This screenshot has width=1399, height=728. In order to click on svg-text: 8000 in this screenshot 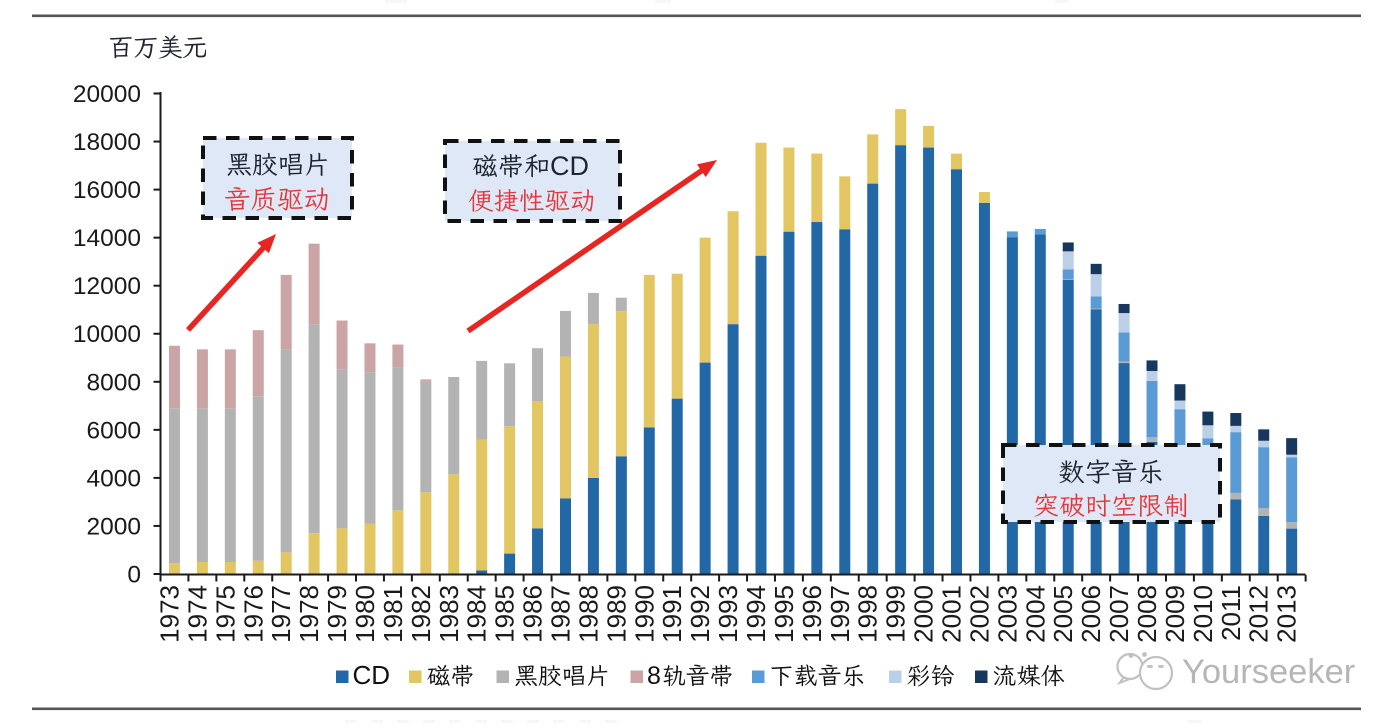, I will do `click(113, 382)`.